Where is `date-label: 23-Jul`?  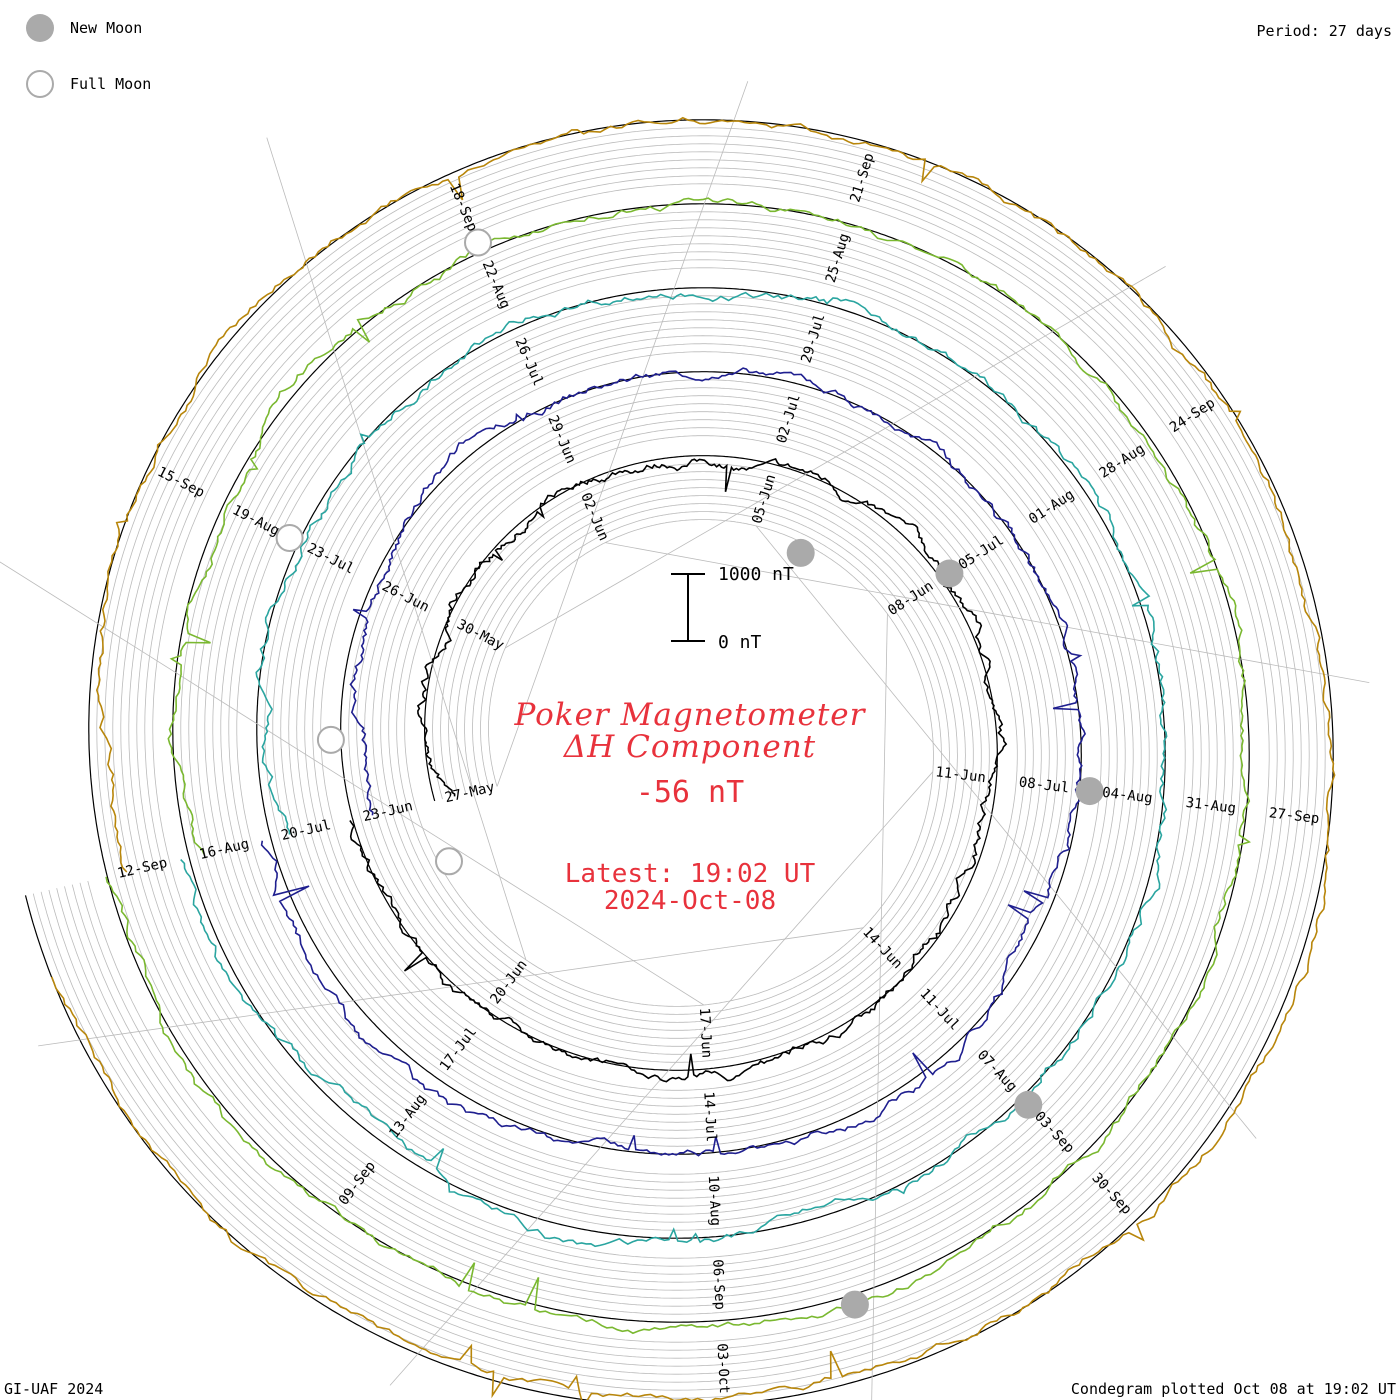
date-label: 23-Jul is located at coordinates (330, 558).